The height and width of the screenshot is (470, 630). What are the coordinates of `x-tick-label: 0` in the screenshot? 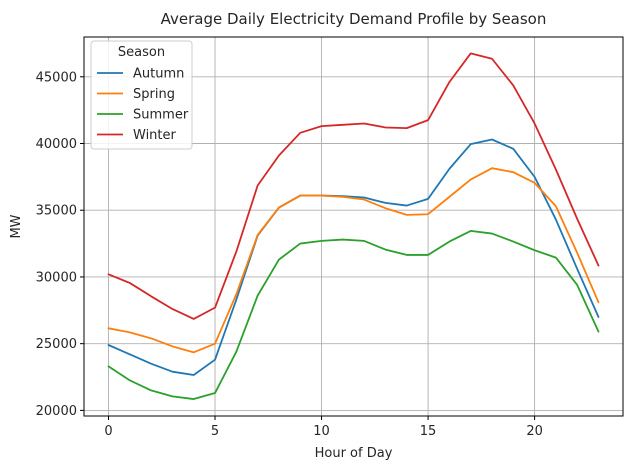 It's located at (108, 431).